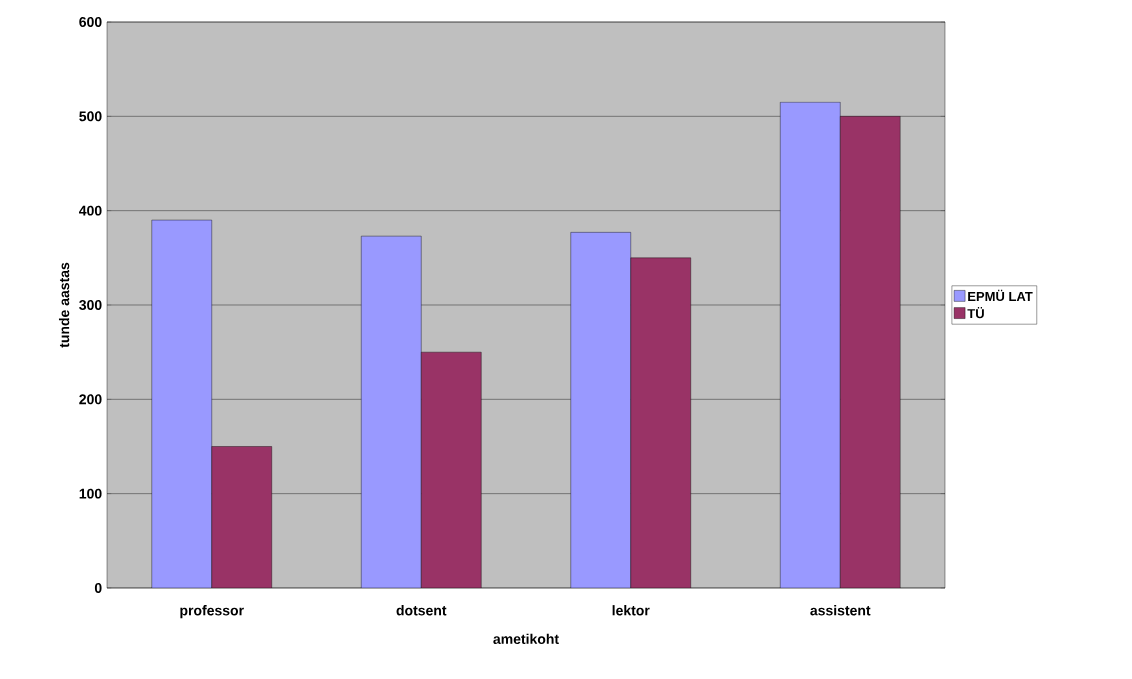 The width and height of the screenshot is (1132, 679). Describe the element at coordinates (631, 610) in the screenshot. I see `x-tick-label: lektor` at that location.